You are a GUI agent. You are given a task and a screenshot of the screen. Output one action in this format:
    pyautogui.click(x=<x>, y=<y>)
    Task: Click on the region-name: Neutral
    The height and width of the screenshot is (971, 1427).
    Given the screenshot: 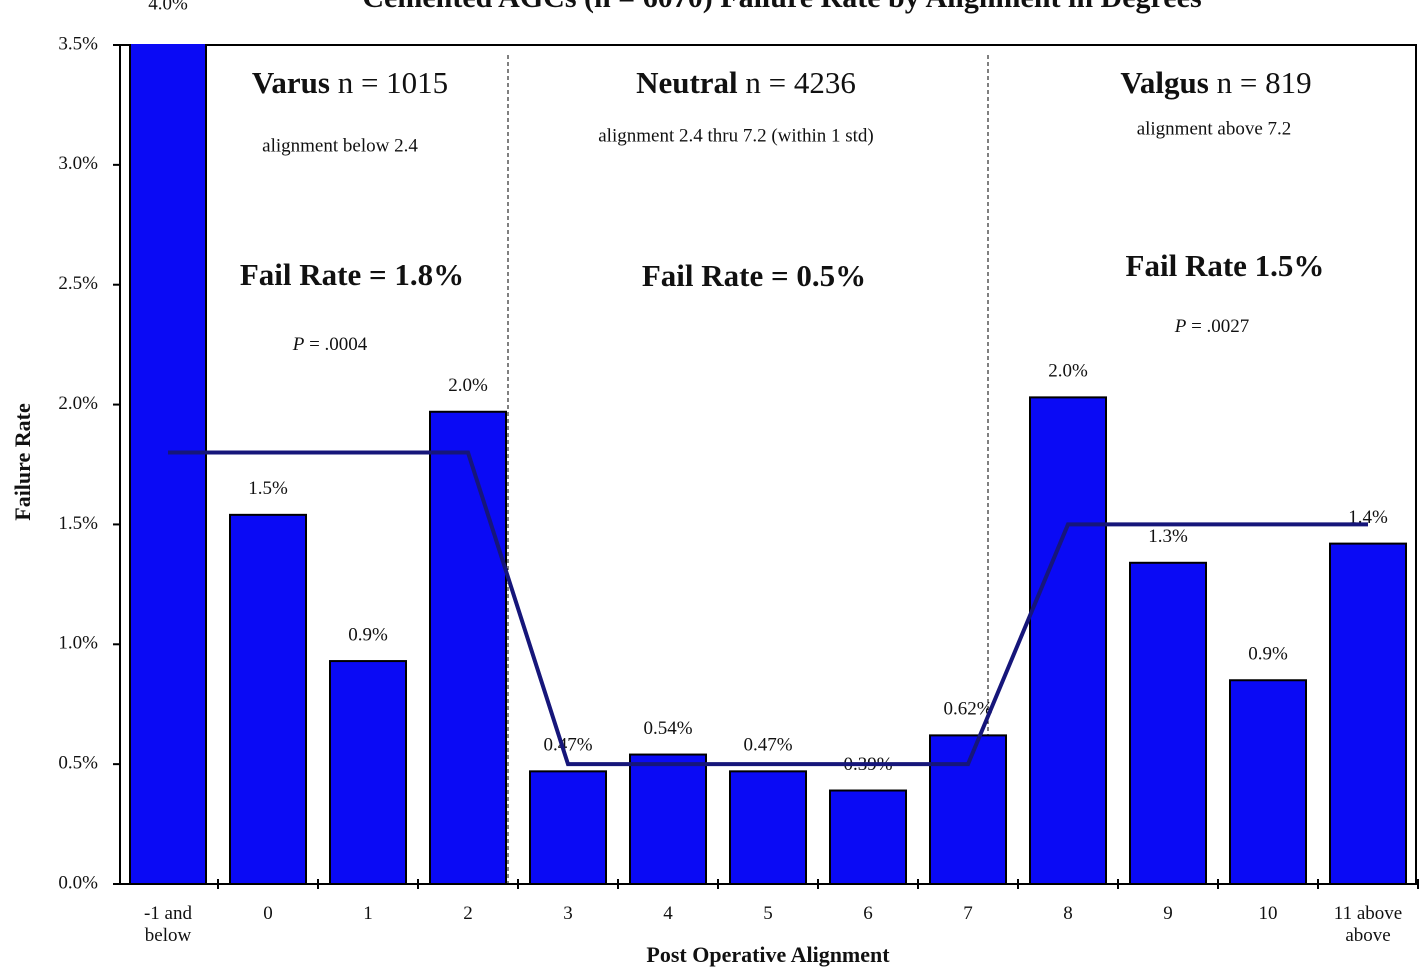 What is the action you would take?
    pyautogui.click(x=687, y=82)
    